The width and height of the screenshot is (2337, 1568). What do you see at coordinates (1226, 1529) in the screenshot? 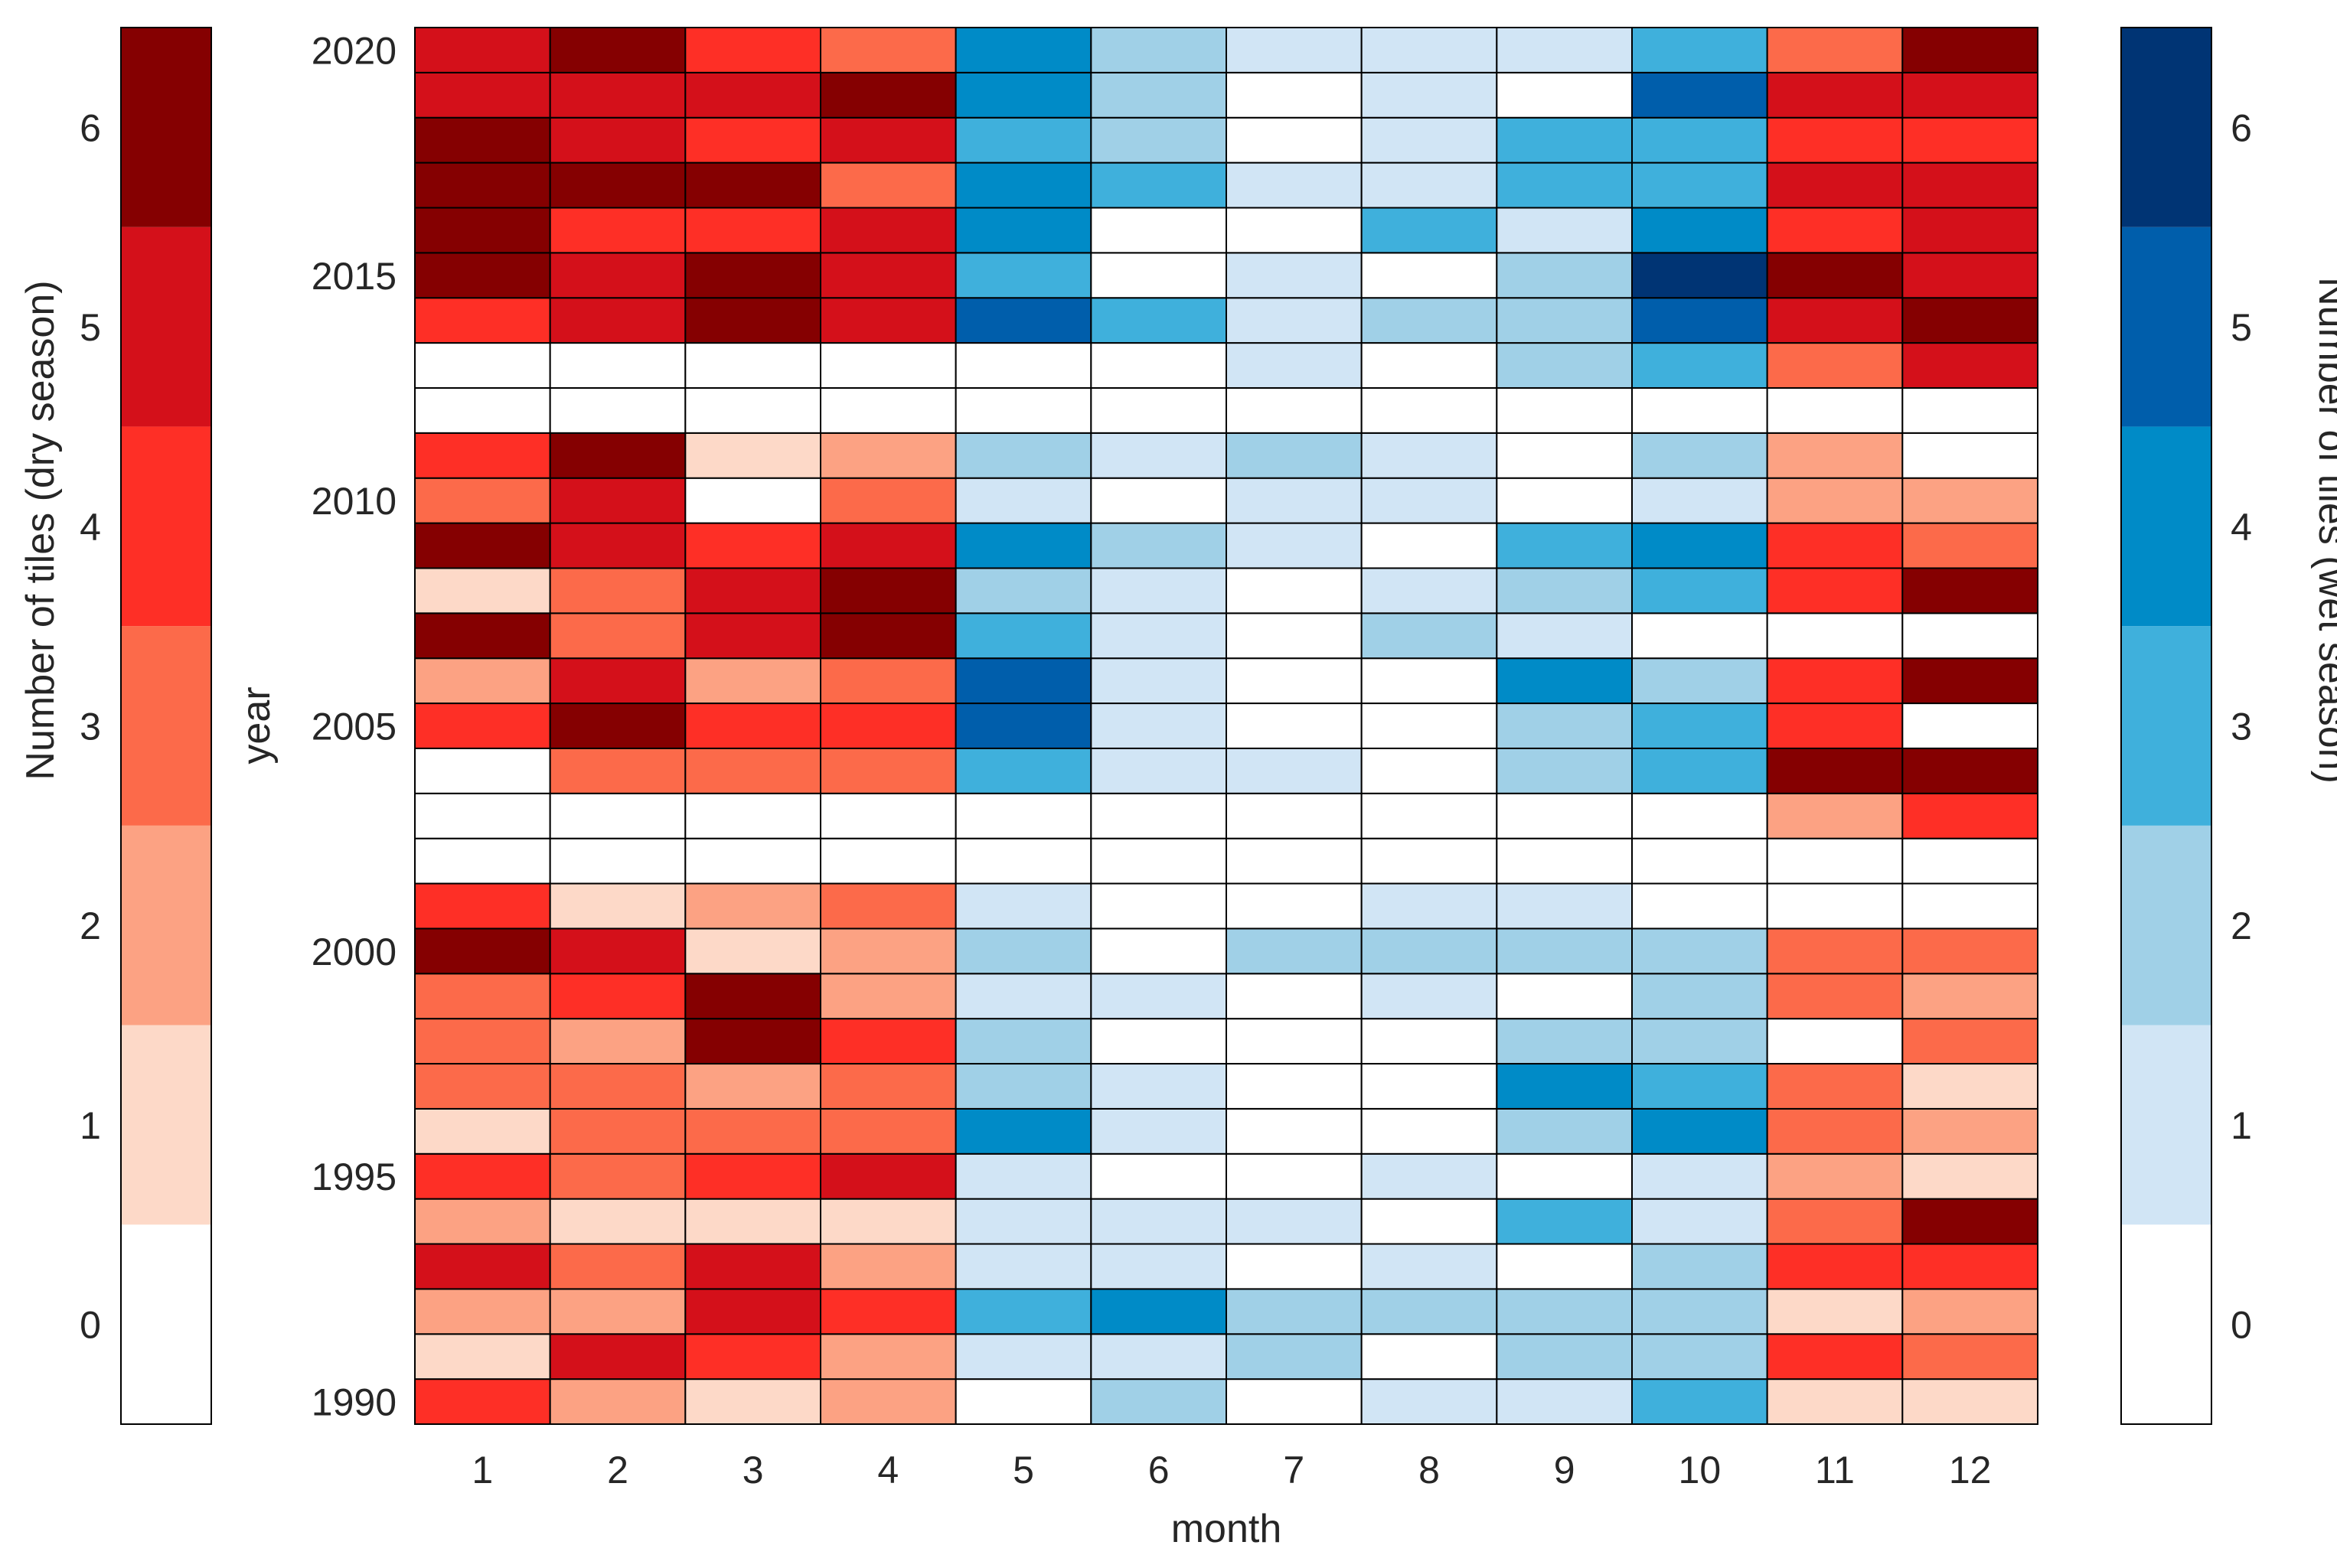
I see `x-axis-label: month` at bounding box center [1226, 1529].